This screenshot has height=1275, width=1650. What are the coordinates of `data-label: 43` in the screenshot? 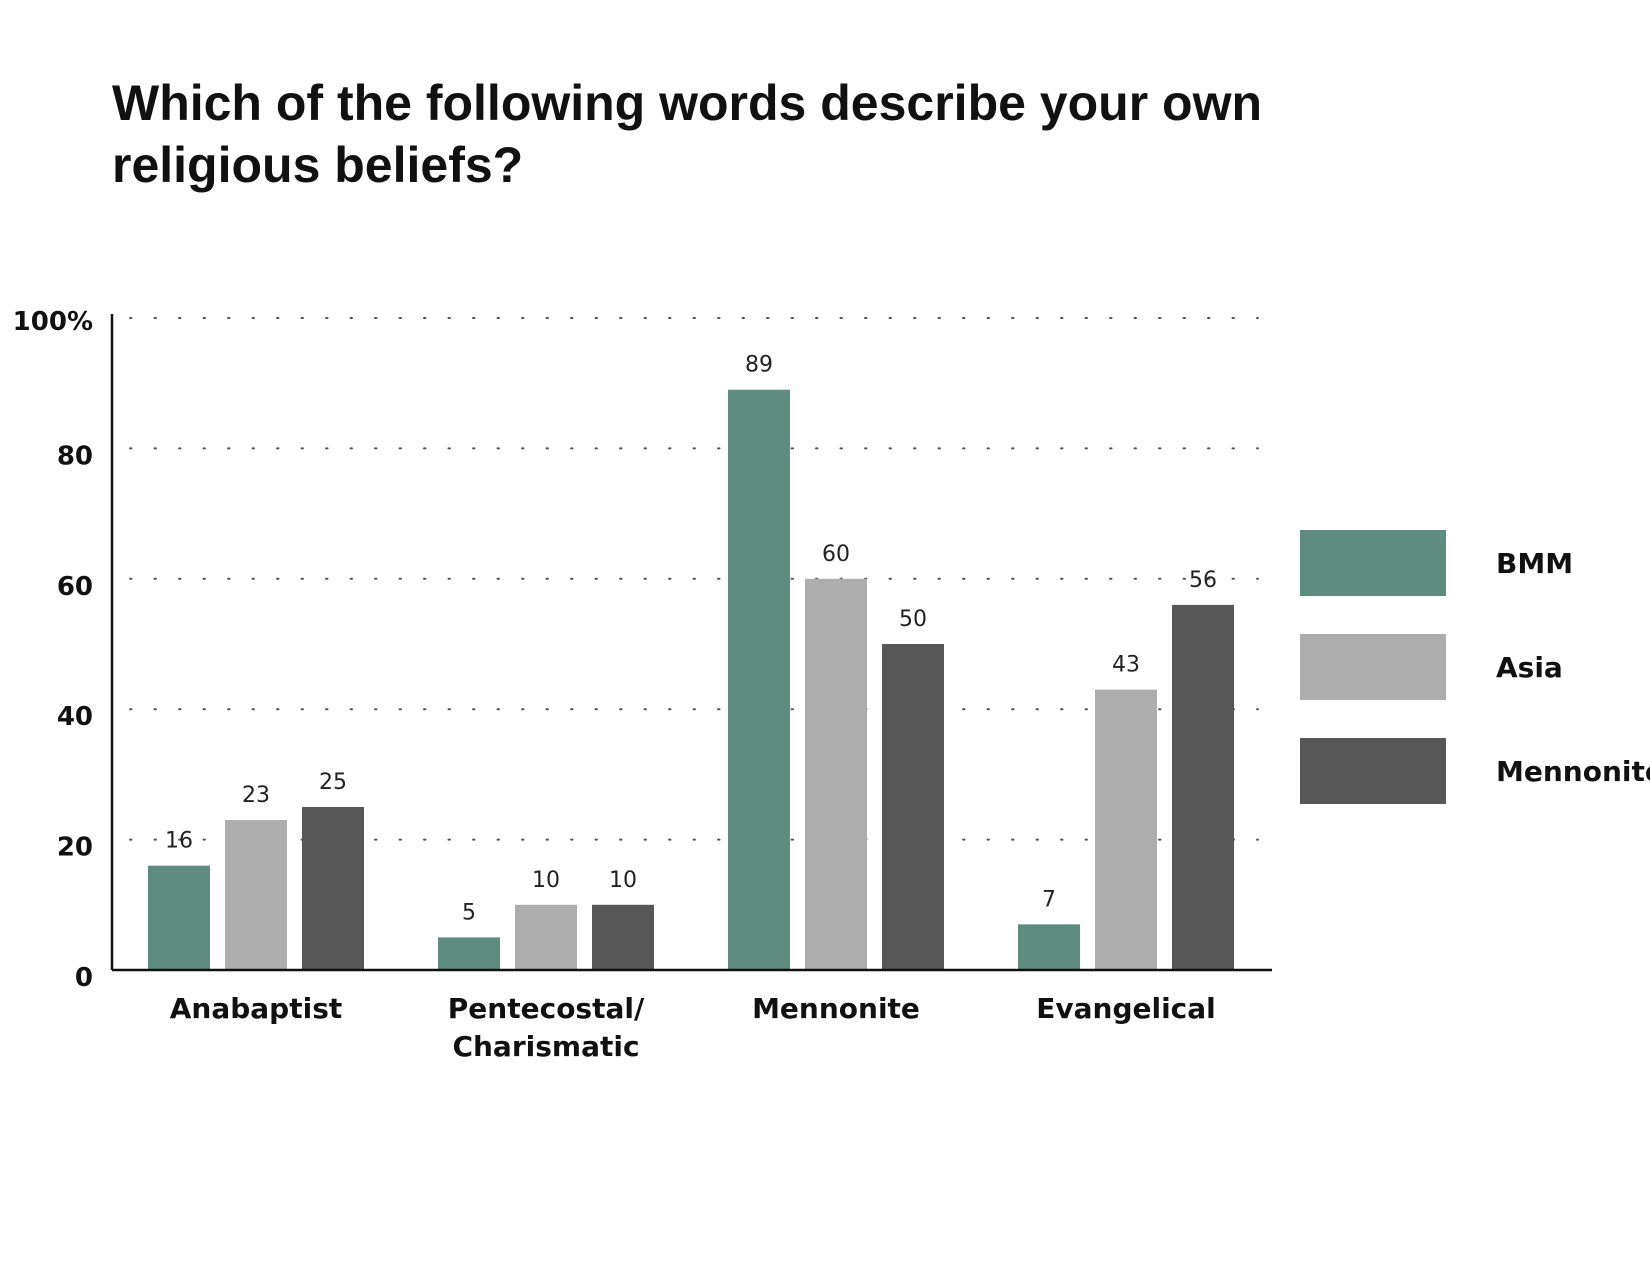 It's located at (1126, 665).